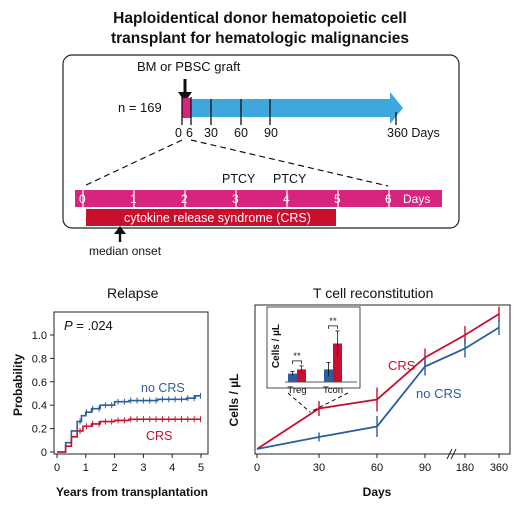  I want to click on relapse-plot-frame, so click(131, 383).